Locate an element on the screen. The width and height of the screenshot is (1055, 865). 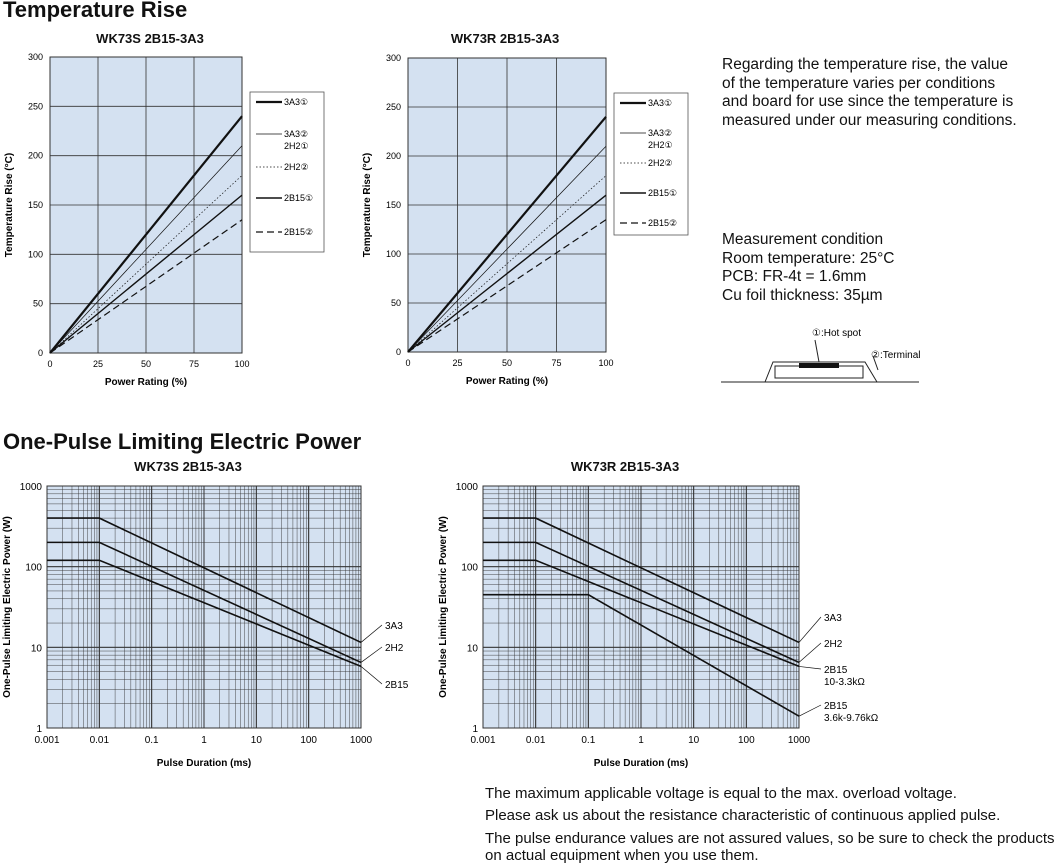
x-tick-label: 0.1 is located at coordinates (588, 740).